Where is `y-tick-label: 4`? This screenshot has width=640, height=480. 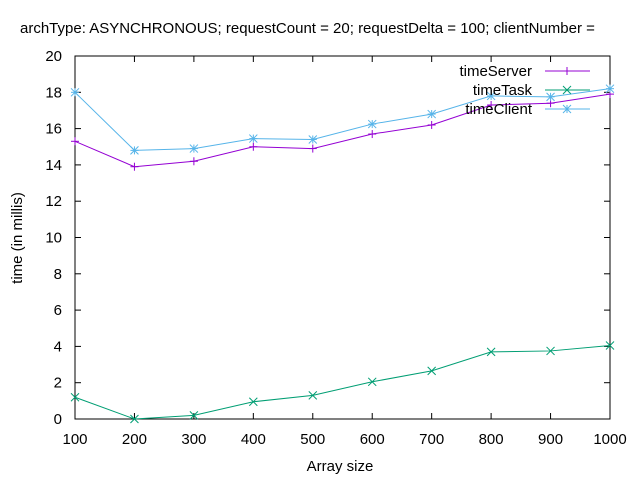 y-tick-label: 4 is located at coordinates (58, 346).